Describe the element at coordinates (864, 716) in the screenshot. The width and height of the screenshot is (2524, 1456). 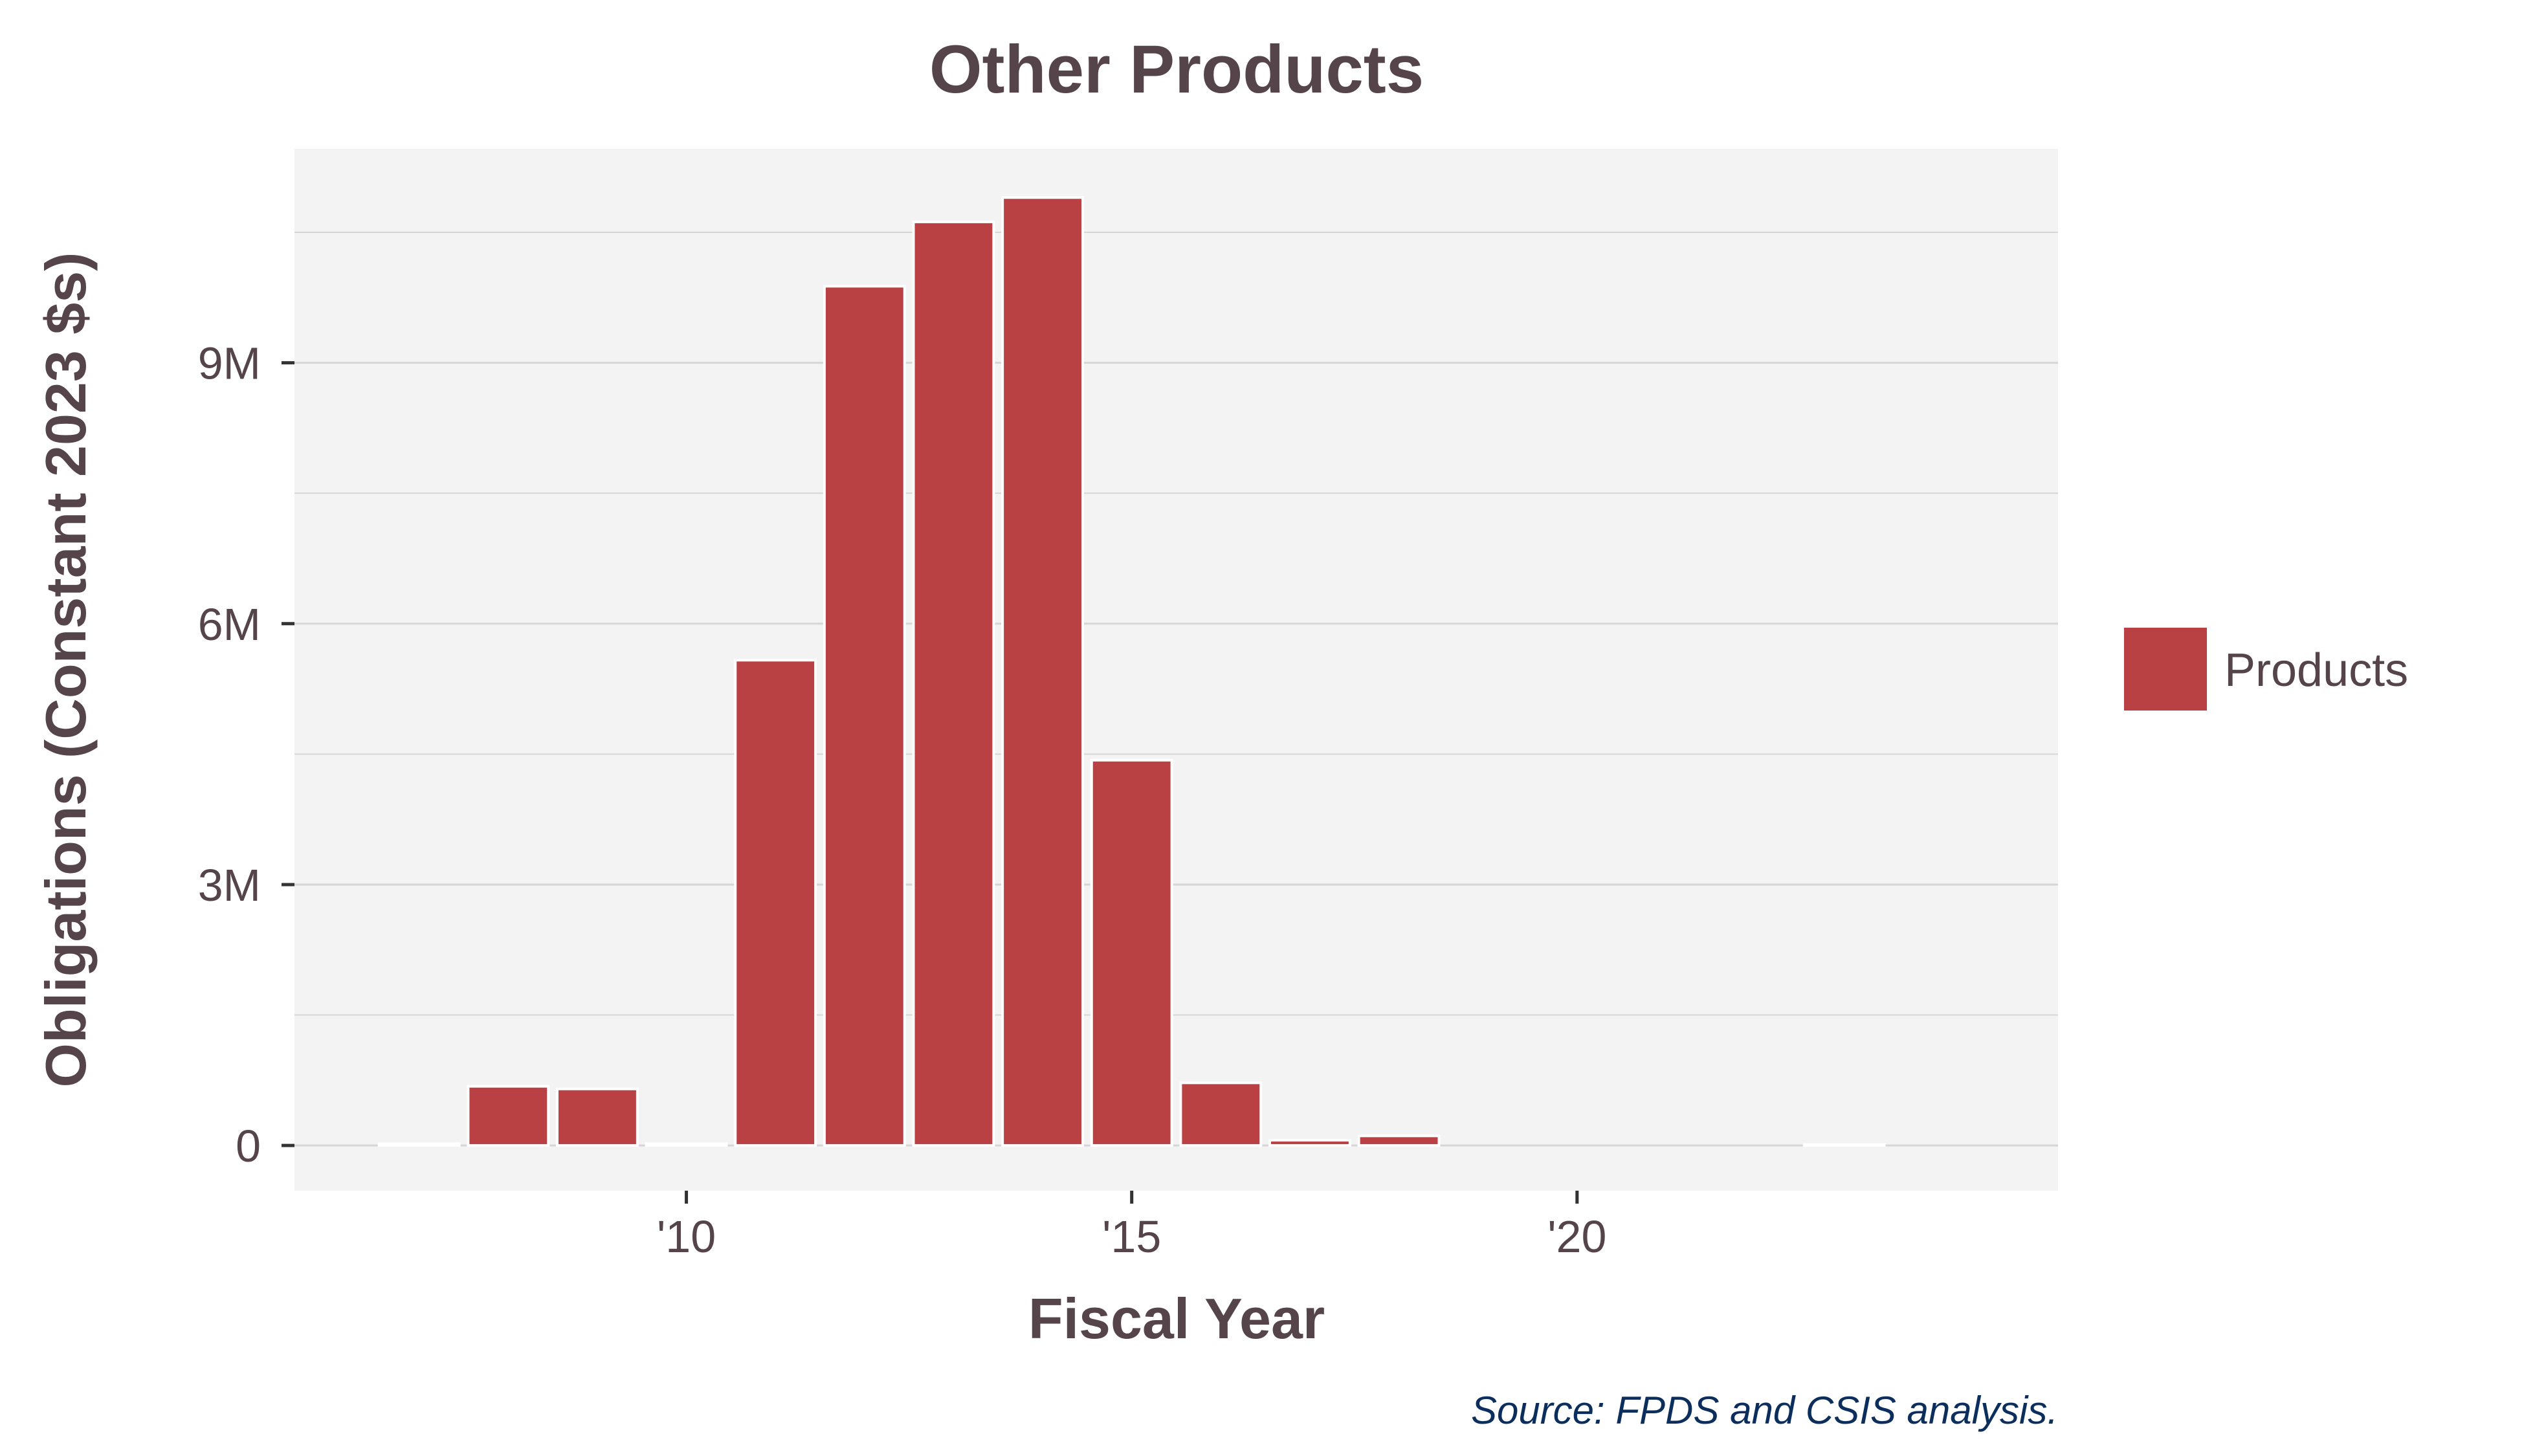
I see `bar-fy2012` at that location.